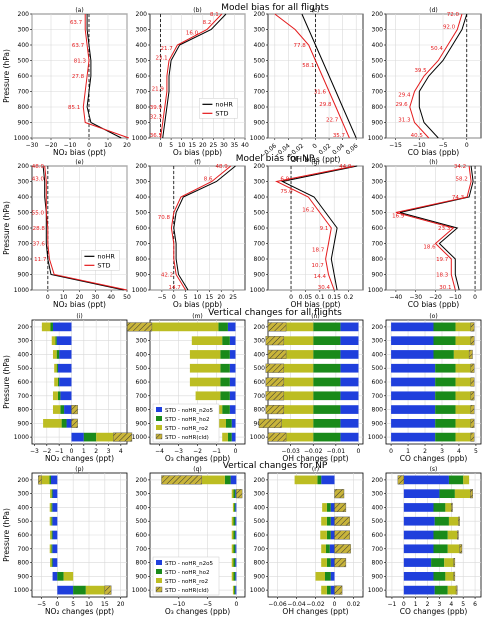 Image resolution: width=500 pixels, height=622 pixels. What do you see at coordinates (38, 179) in the screenshot?
I see `data-label: 43.0` at bounding box center [38, 179].